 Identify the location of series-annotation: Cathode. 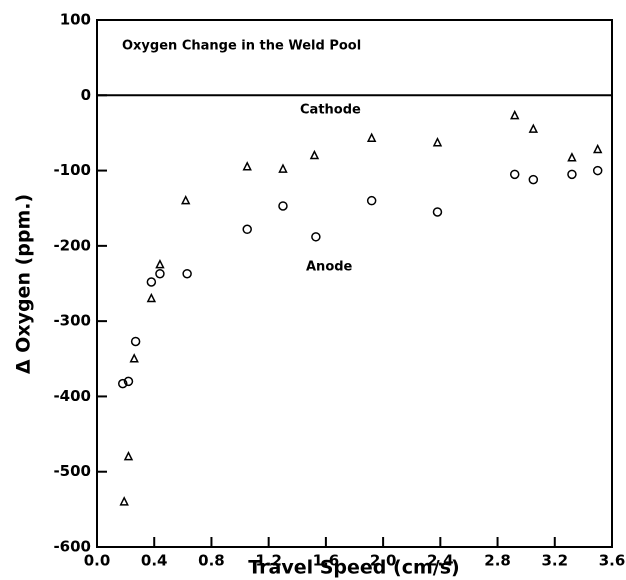
(330, 110).